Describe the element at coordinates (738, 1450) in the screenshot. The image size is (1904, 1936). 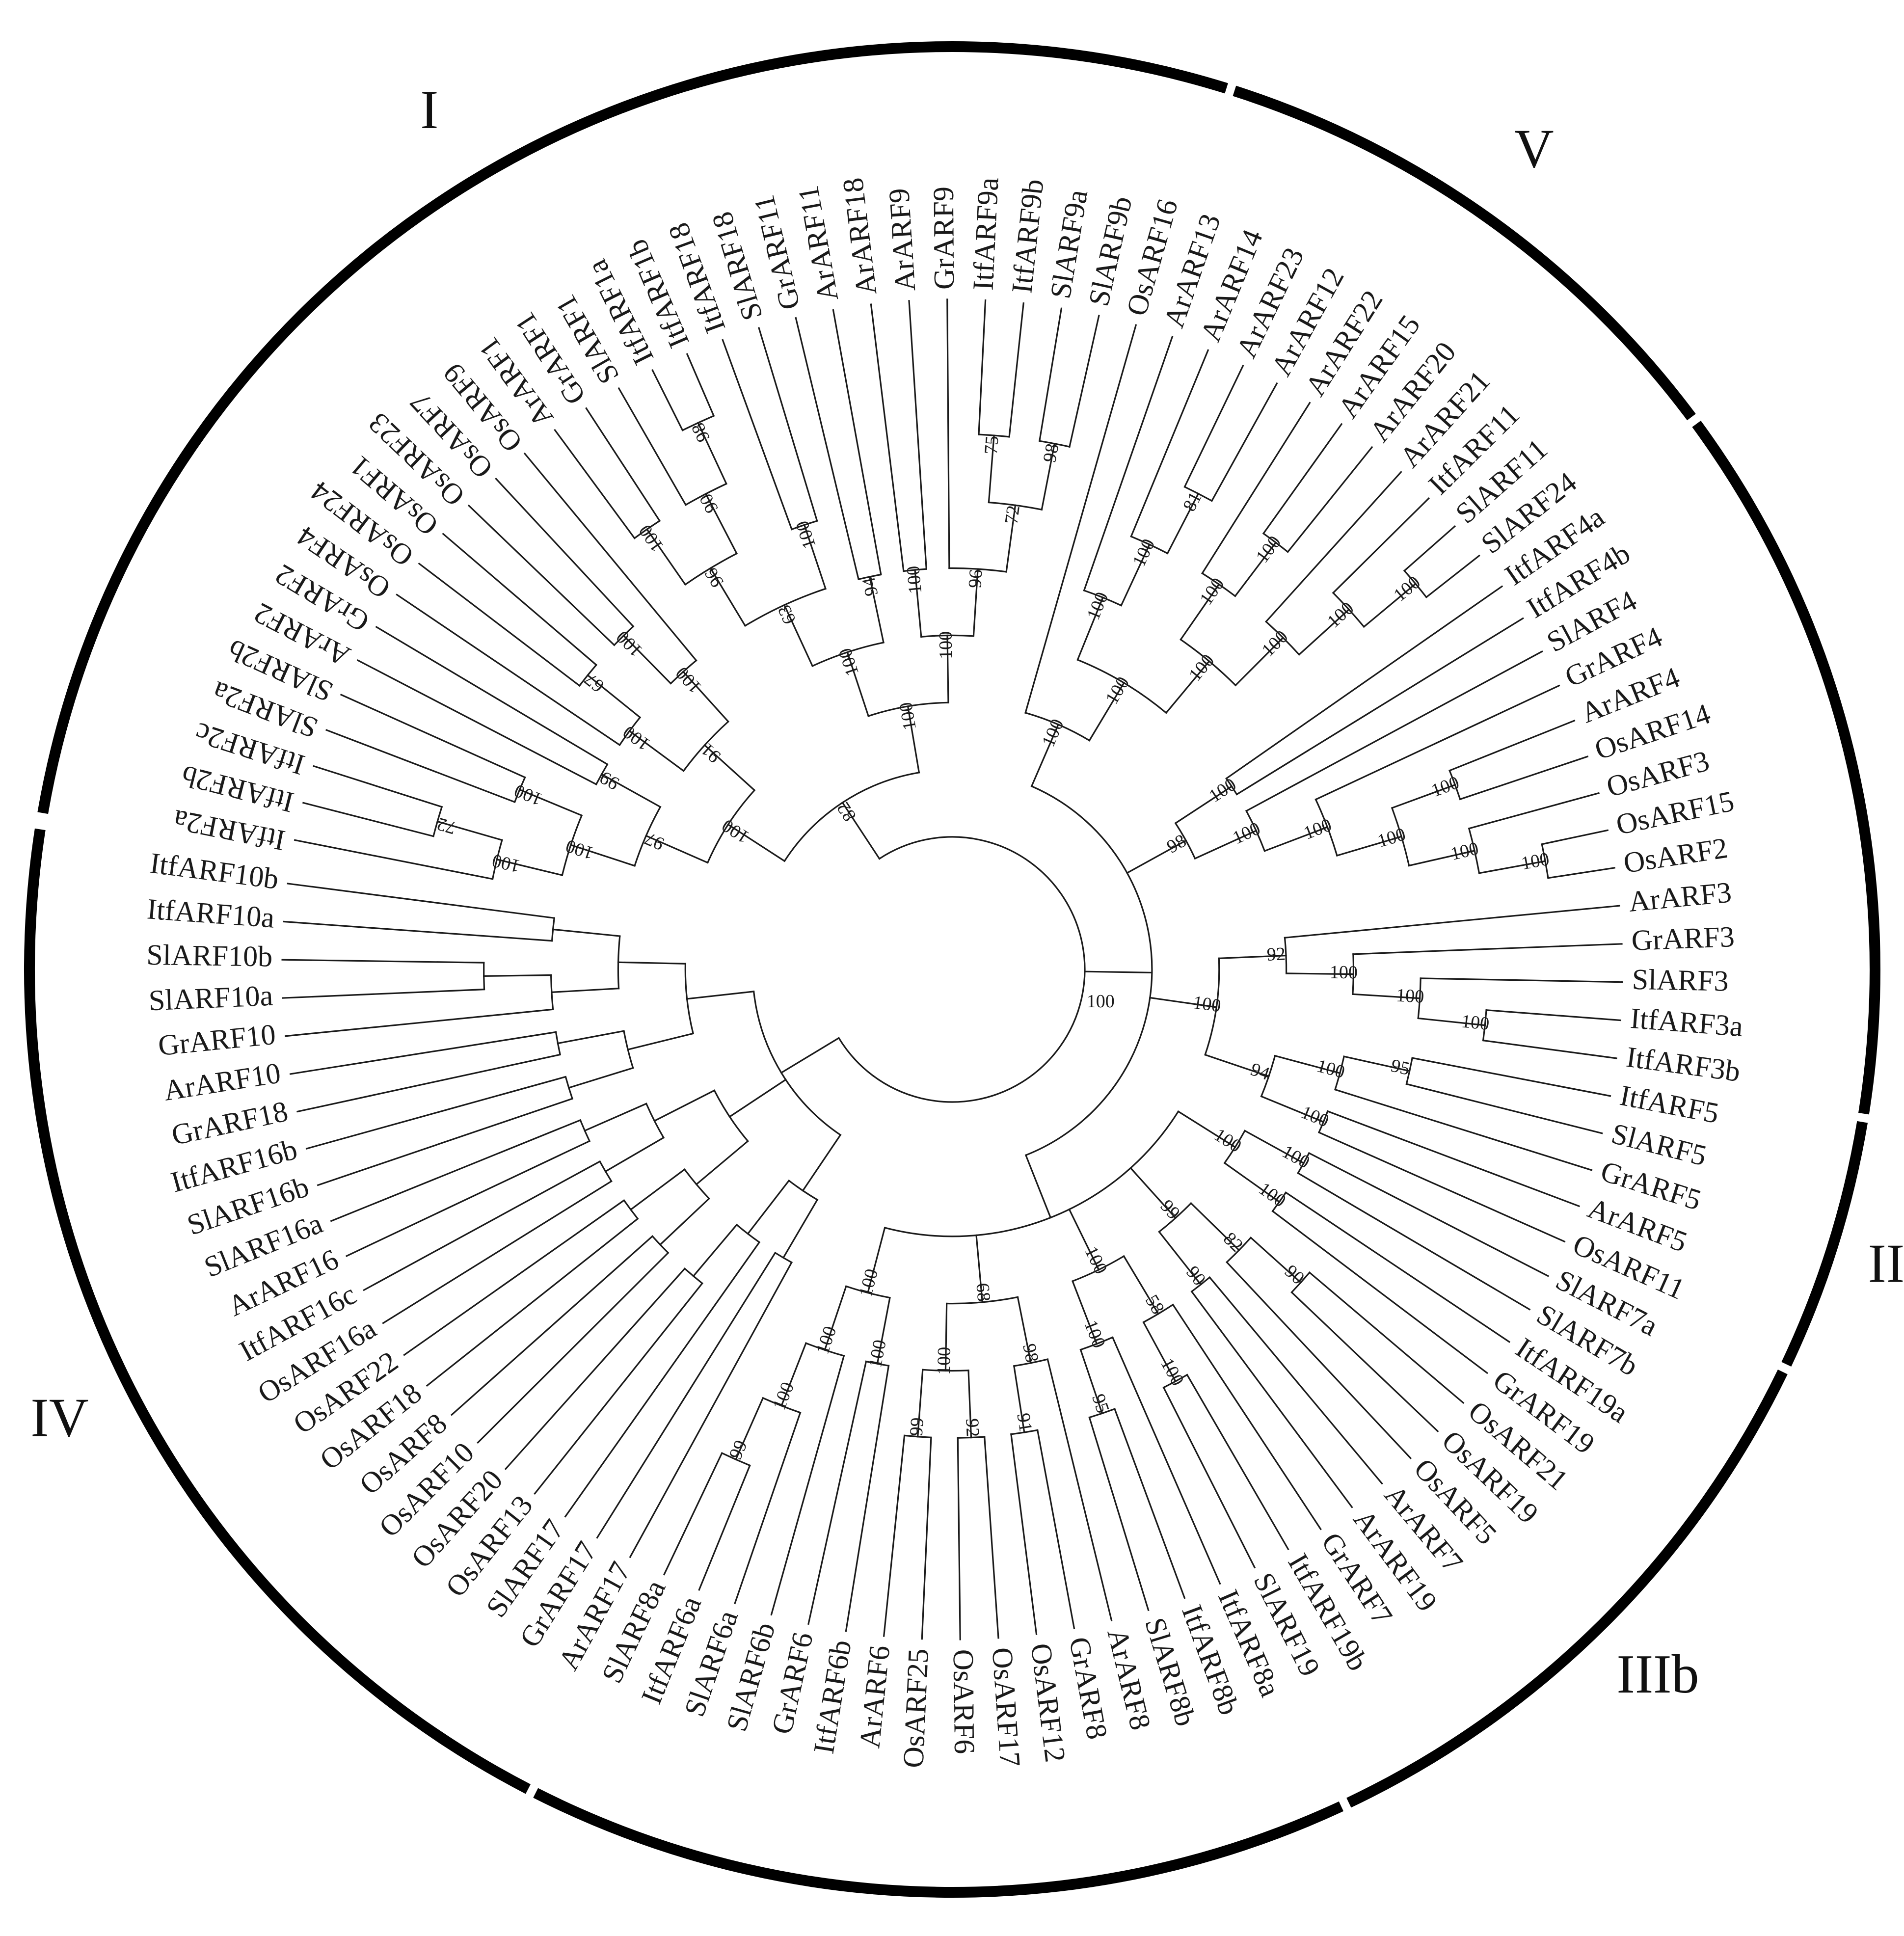
I see `support-value: 99` at that location.